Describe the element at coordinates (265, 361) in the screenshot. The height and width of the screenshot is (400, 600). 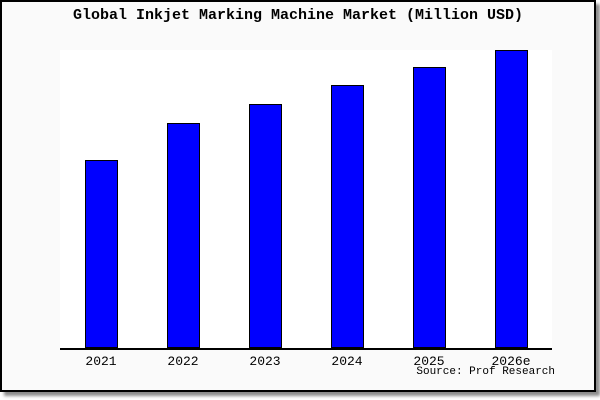
I see `xaxis-label-2023: 2023` at that location.